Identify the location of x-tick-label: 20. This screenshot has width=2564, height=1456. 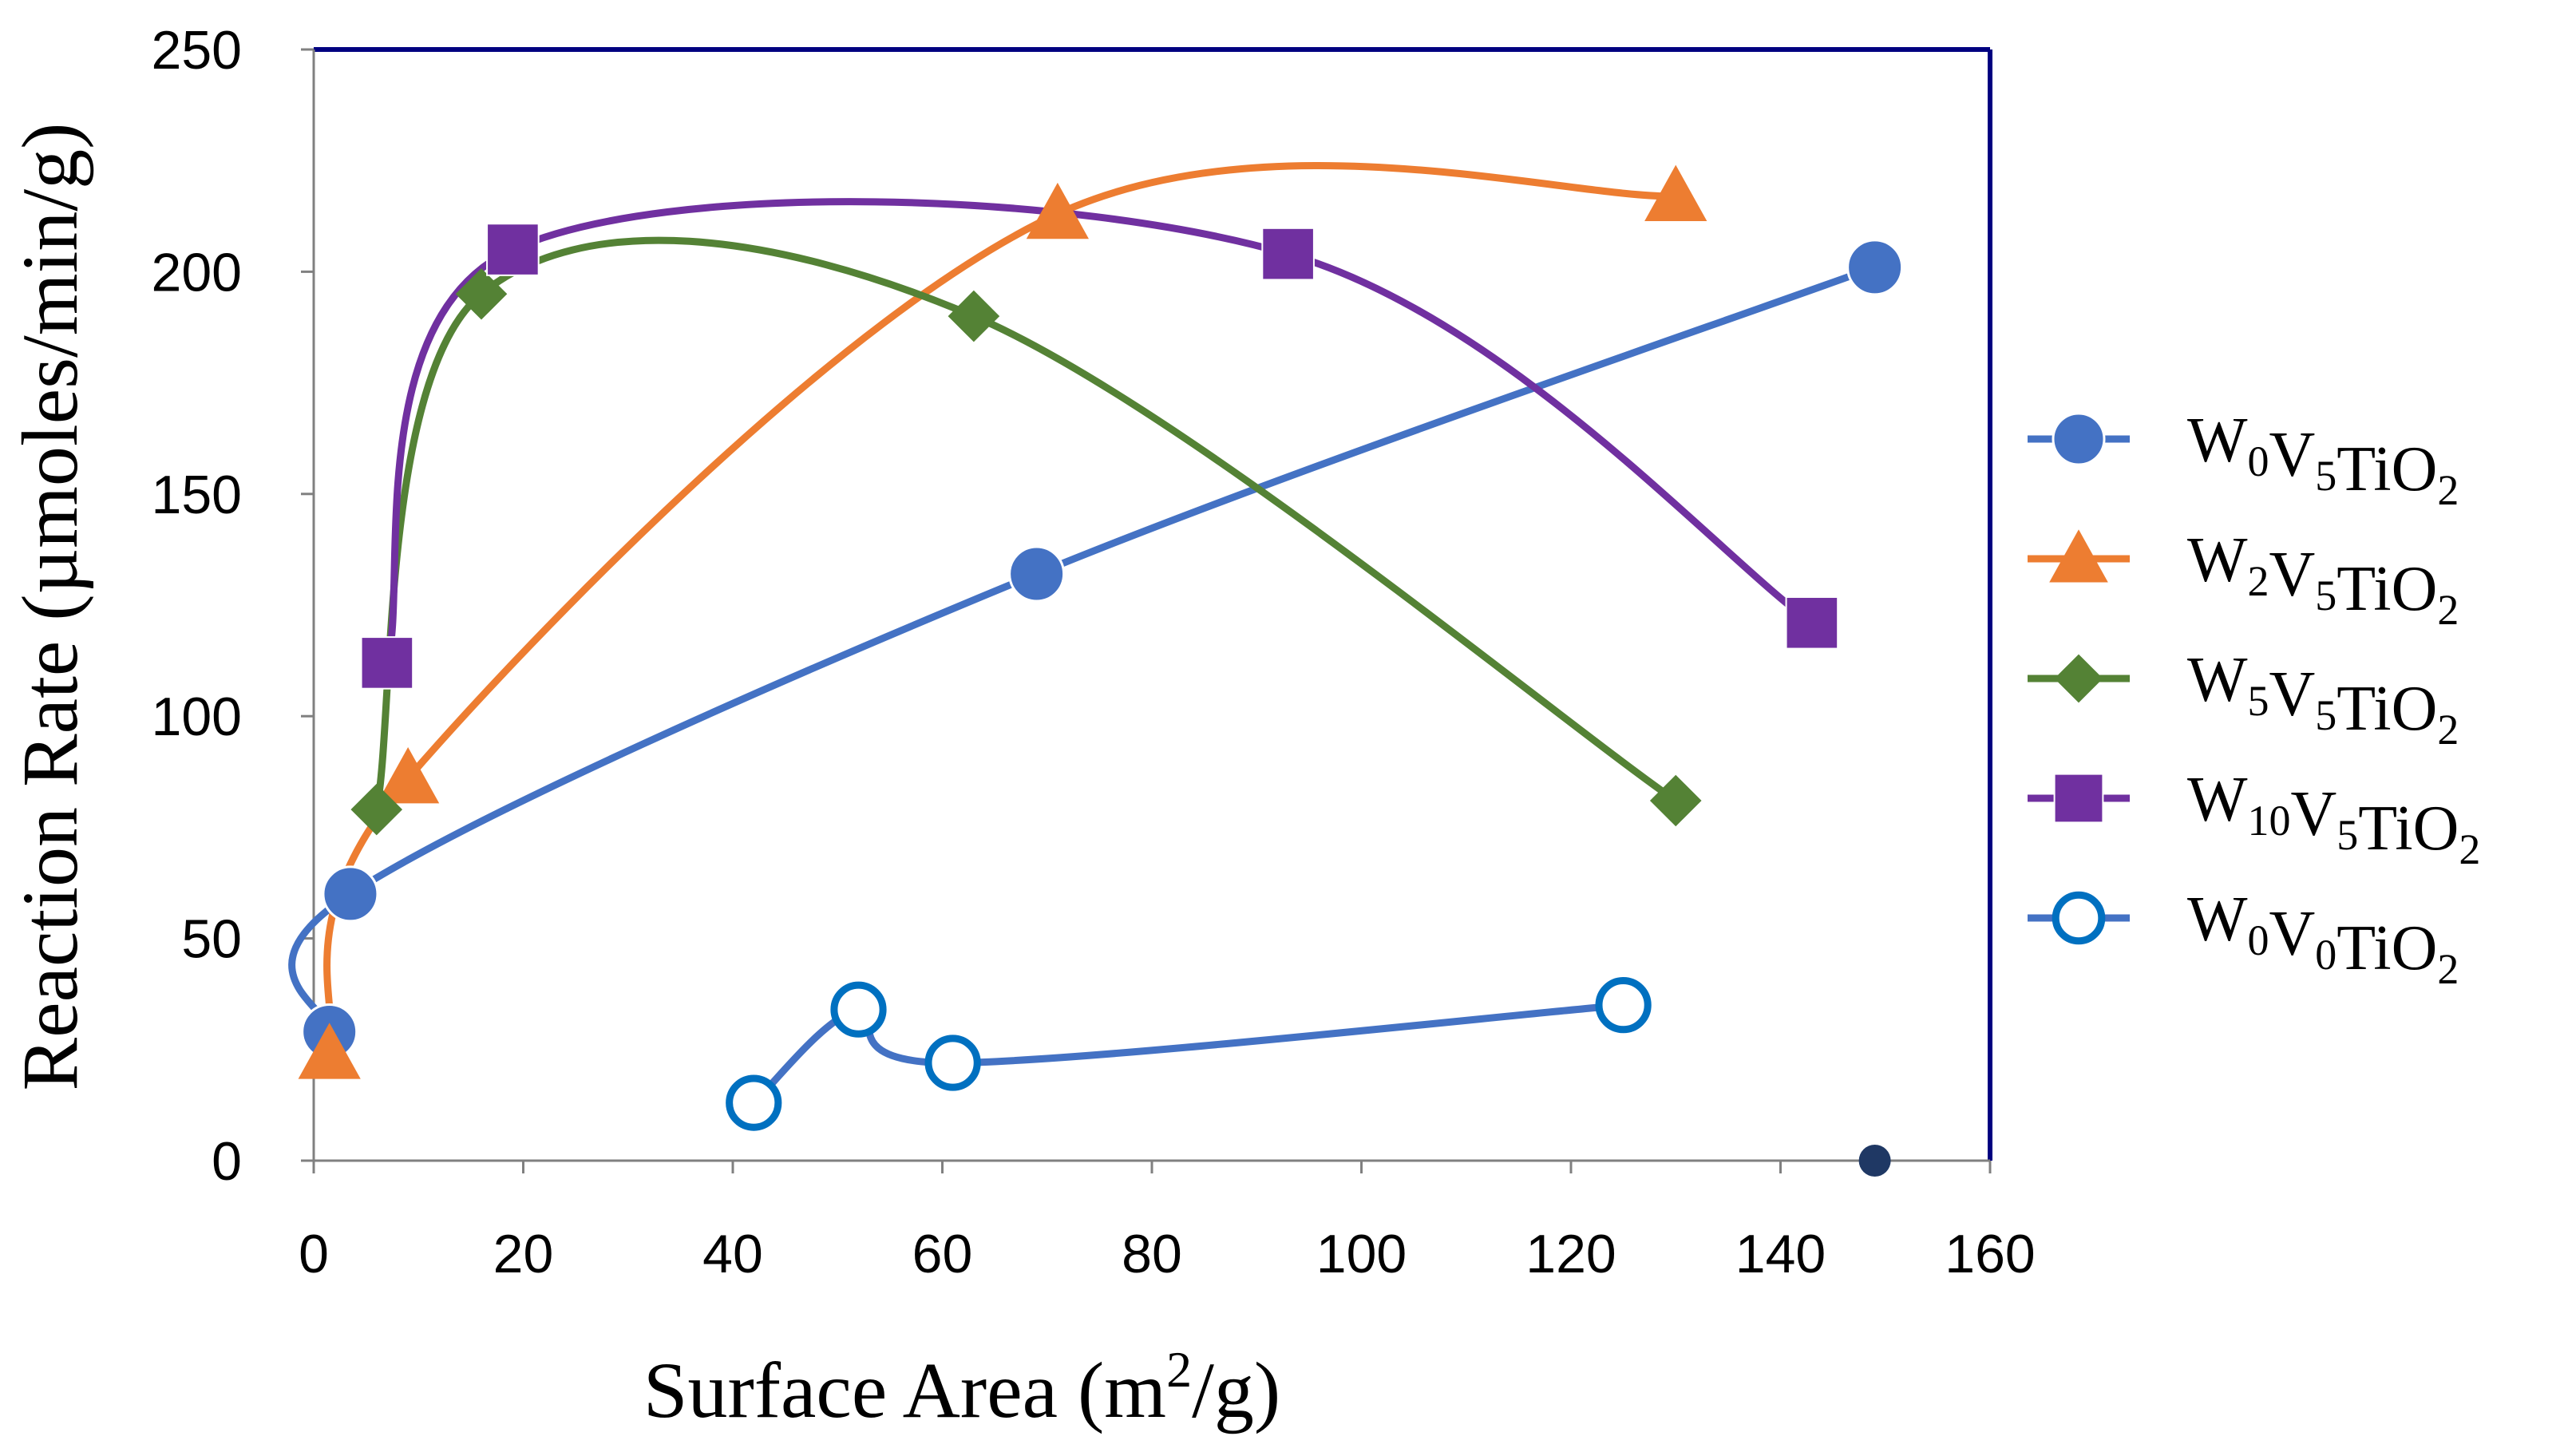
(523, 1254).